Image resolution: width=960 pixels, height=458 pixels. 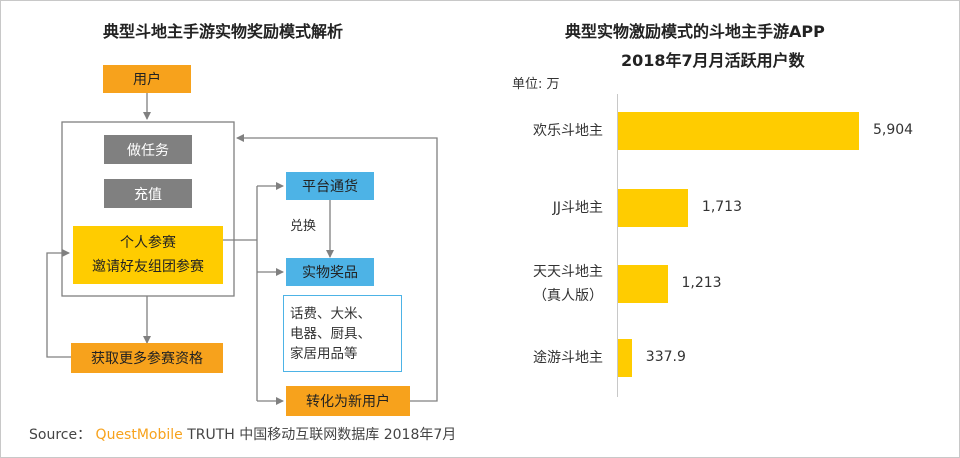 I want to click on actions-frame, so click(x=148, y=209).